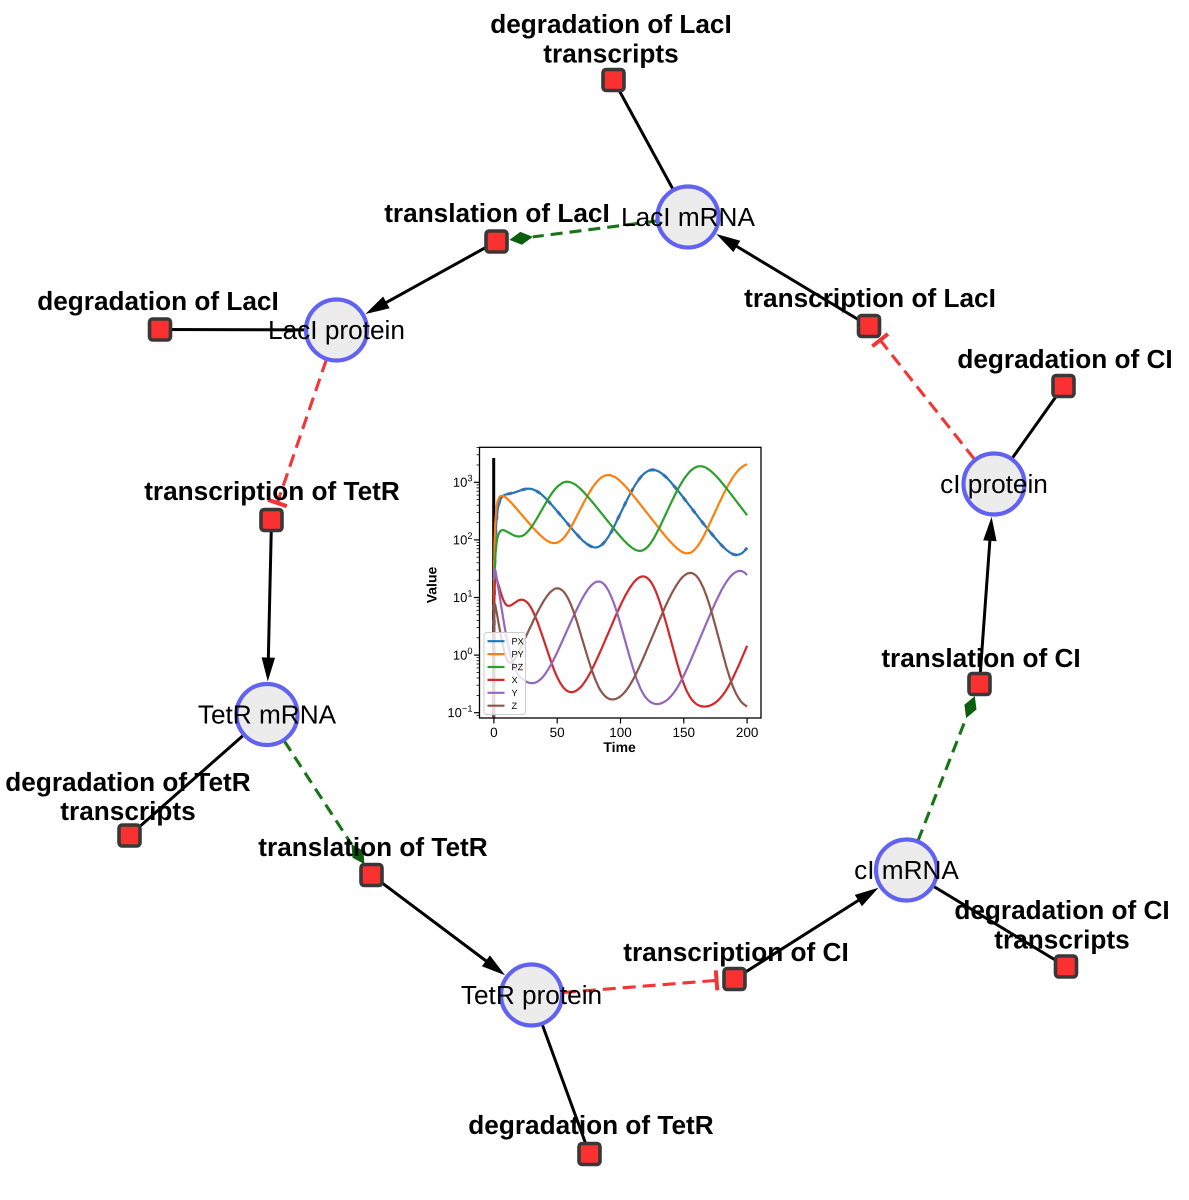 This screenshot has width=1189, height=1200. I want to click on svg-text: translation of LacI, so click(497, 213).